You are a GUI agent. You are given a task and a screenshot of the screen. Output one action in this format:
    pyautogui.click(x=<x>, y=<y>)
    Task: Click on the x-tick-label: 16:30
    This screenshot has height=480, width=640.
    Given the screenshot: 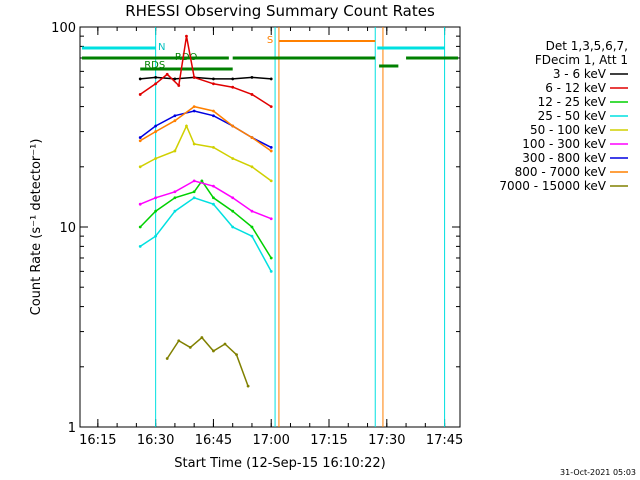 What is the action you would take?
    pyautogui.click(x=155, y=440)
    